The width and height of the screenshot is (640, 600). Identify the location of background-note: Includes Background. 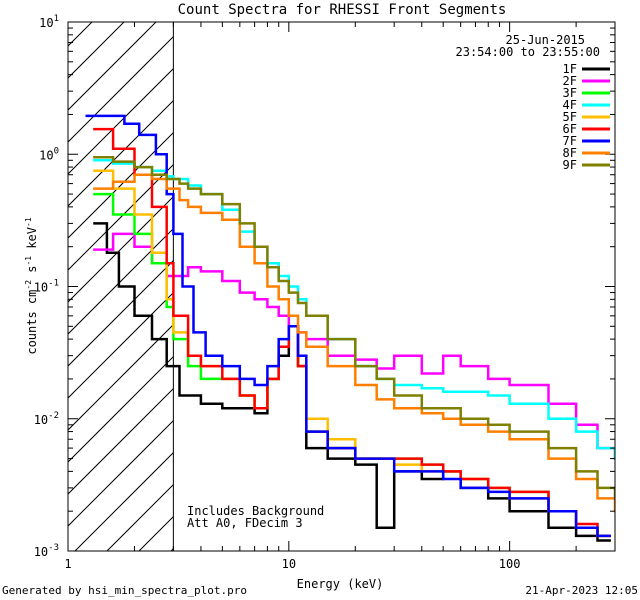
(255, 511).